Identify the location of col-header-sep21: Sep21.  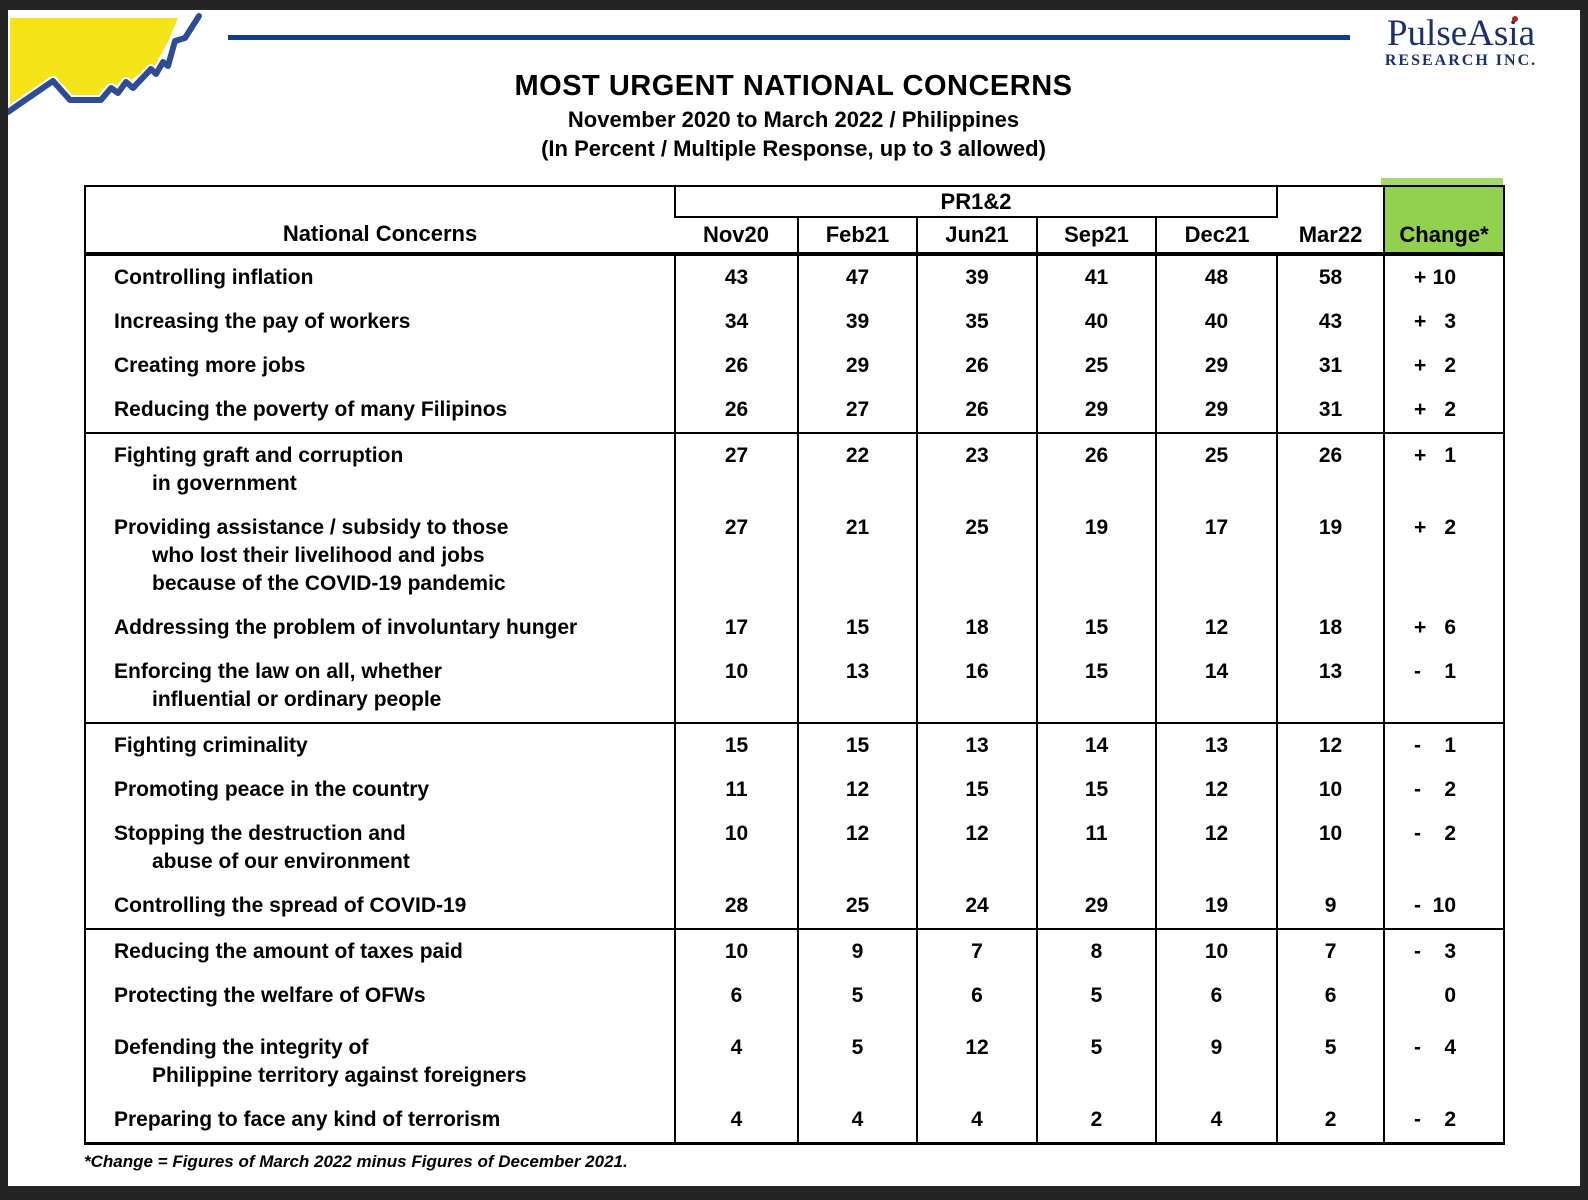
(1096, 235).